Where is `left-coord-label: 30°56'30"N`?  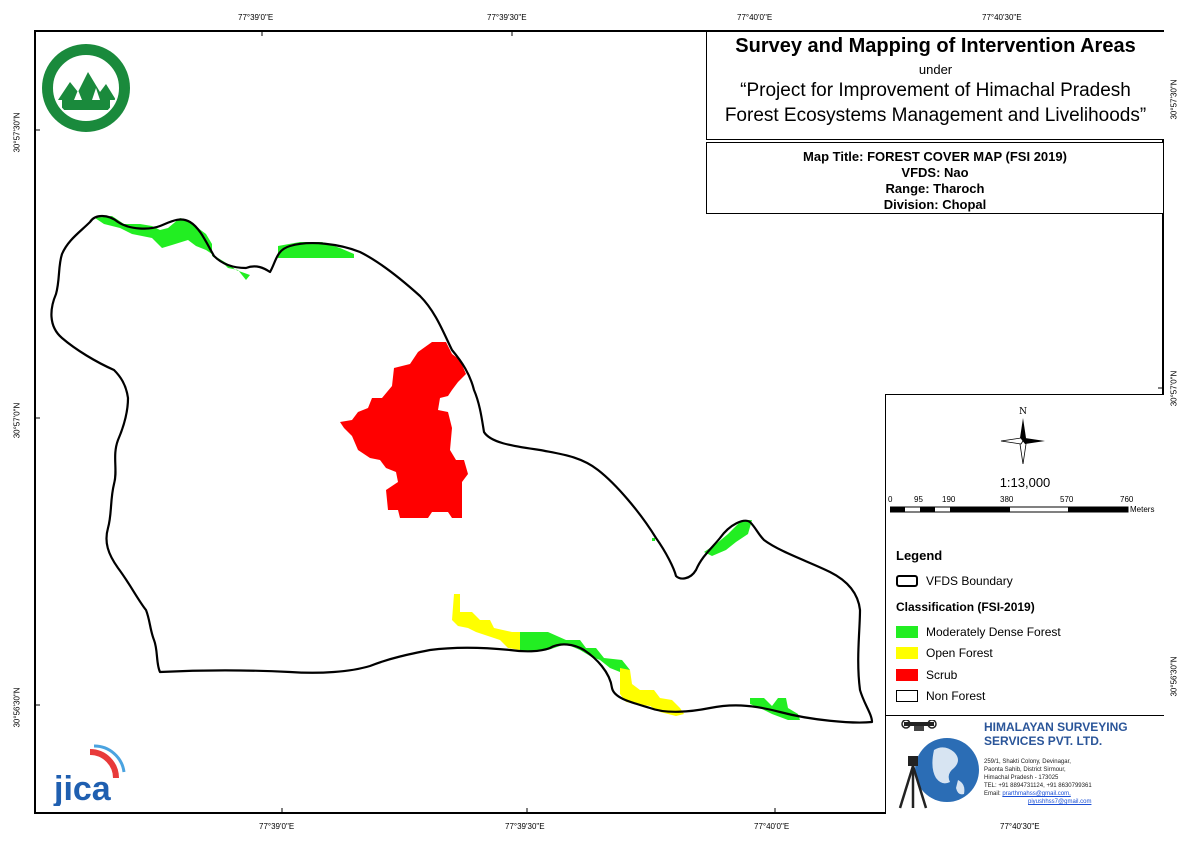
left-coord-label: 30°56'30"N is located at coordinates (17, 707).